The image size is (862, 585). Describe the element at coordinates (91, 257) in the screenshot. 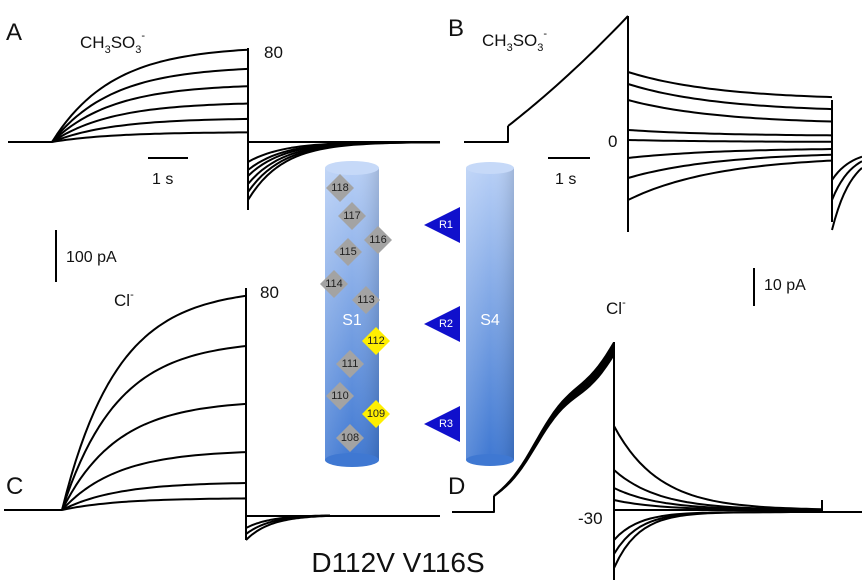

I see `current-scale-label-left: 100 pA` at that location.